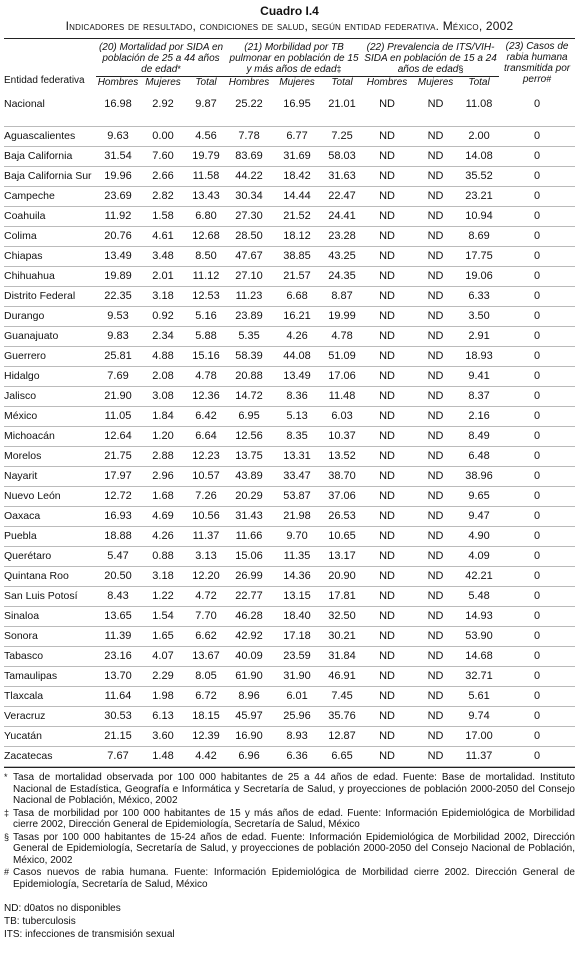 The height and width of the screenshot is (971, 579). I want to click on cell-value: 8.96, so click(249, 696).